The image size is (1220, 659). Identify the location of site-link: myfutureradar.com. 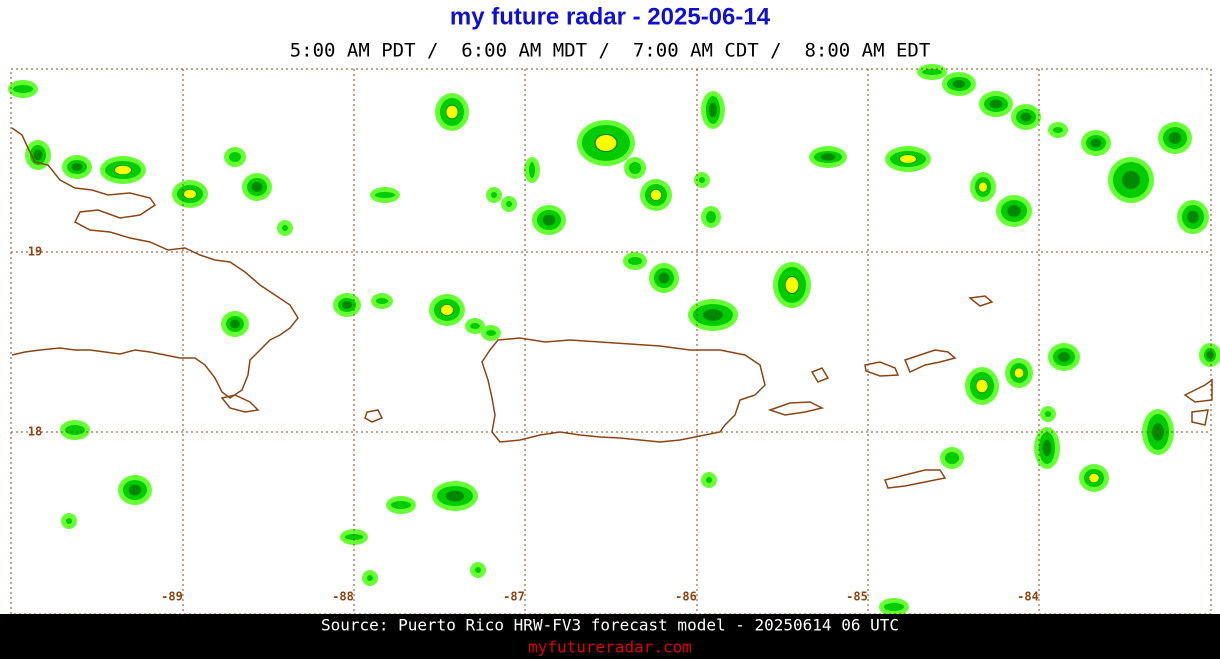
(610, 647).